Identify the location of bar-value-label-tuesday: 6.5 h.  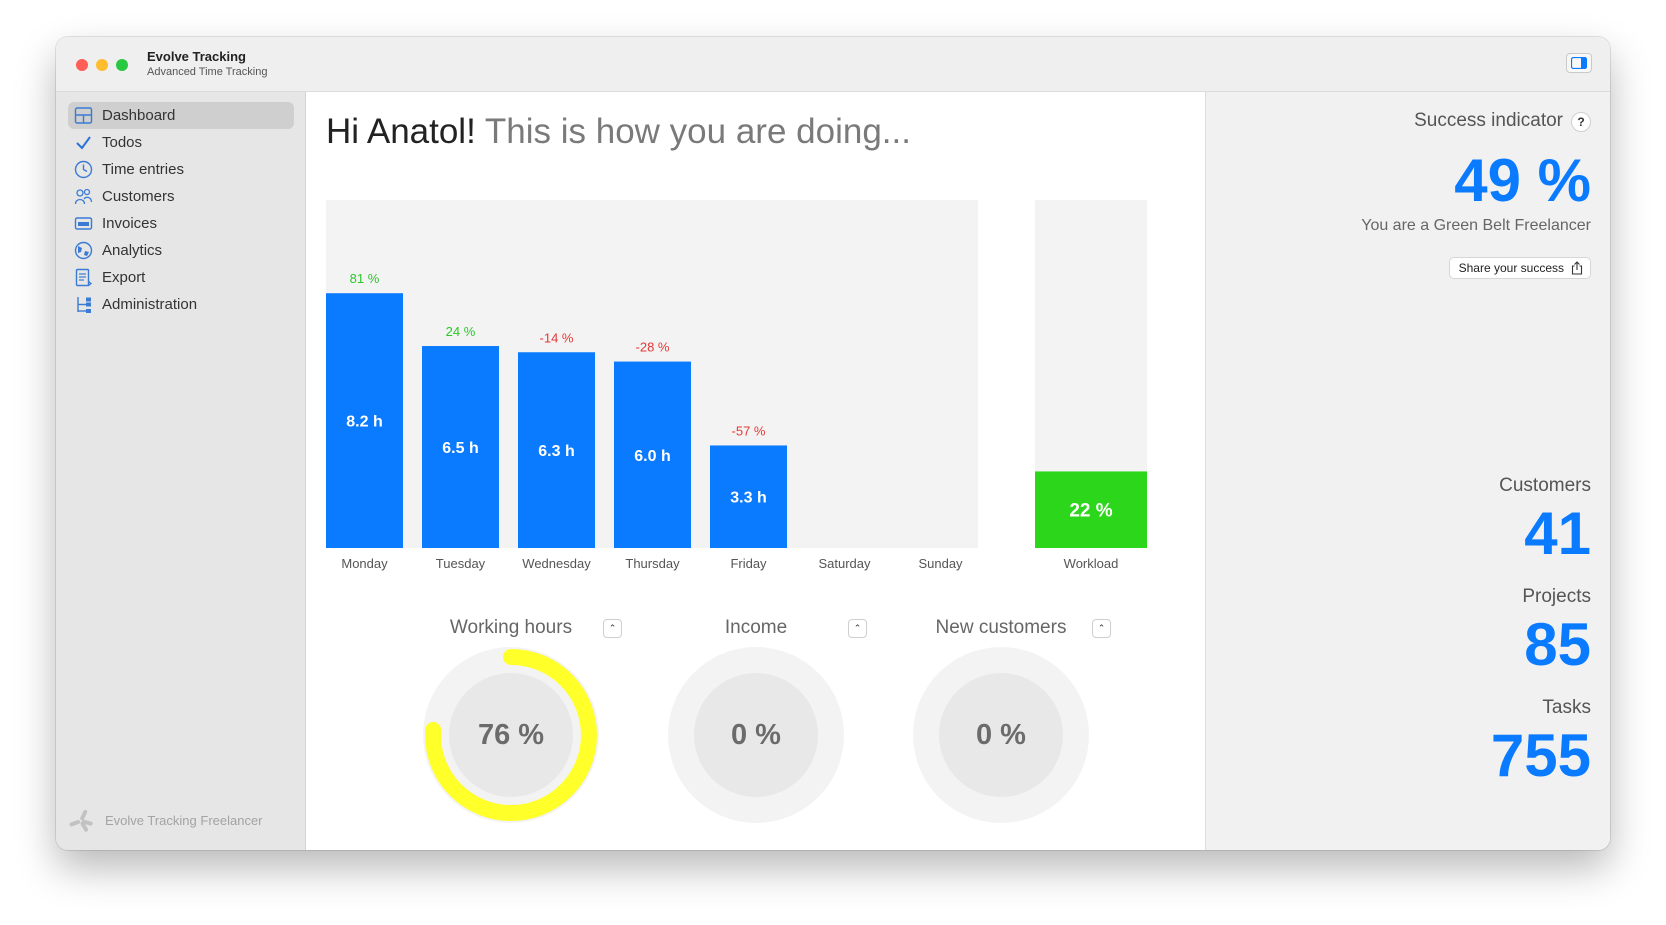
(460, 448).